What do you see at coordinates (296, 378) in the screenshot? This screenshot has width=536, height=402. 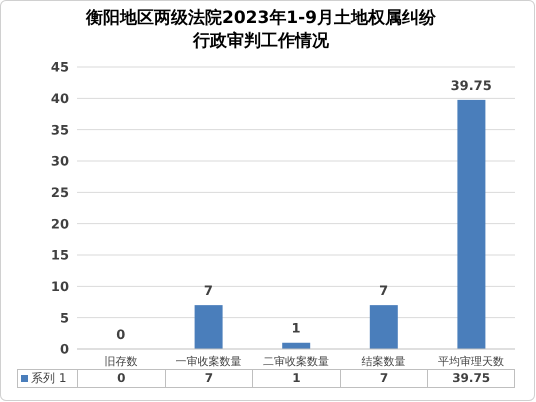 I see `data-label: 1` at bounding box center [296, 378].